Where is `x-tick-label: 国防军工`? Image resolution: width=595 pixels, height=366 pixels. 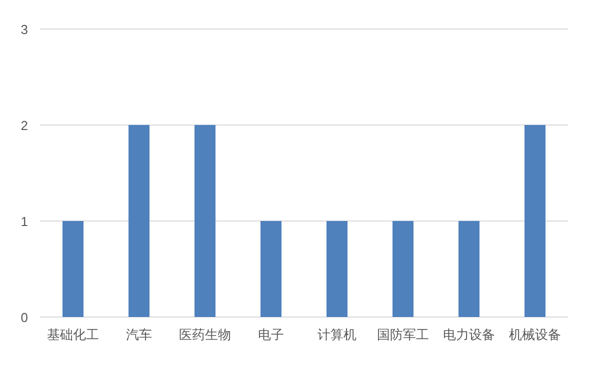
x-tick-label: 国防军工 is located at coordinates (403, 334).